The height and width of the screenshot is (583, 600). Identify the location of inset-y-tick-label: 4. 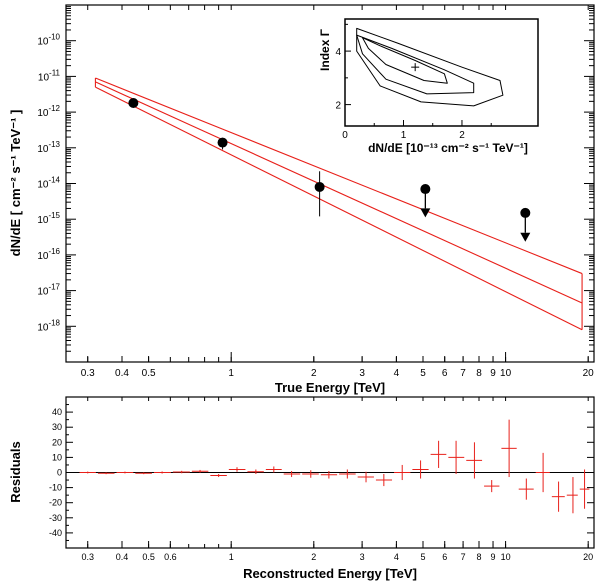
(338, 52).